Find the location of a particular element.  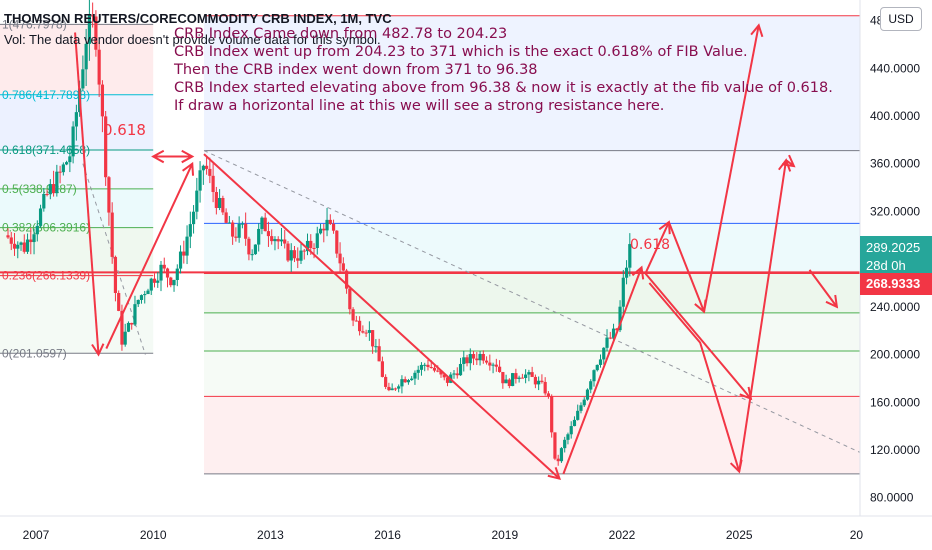

x-tick-label: 2016 is located at coordinates (387, 535).